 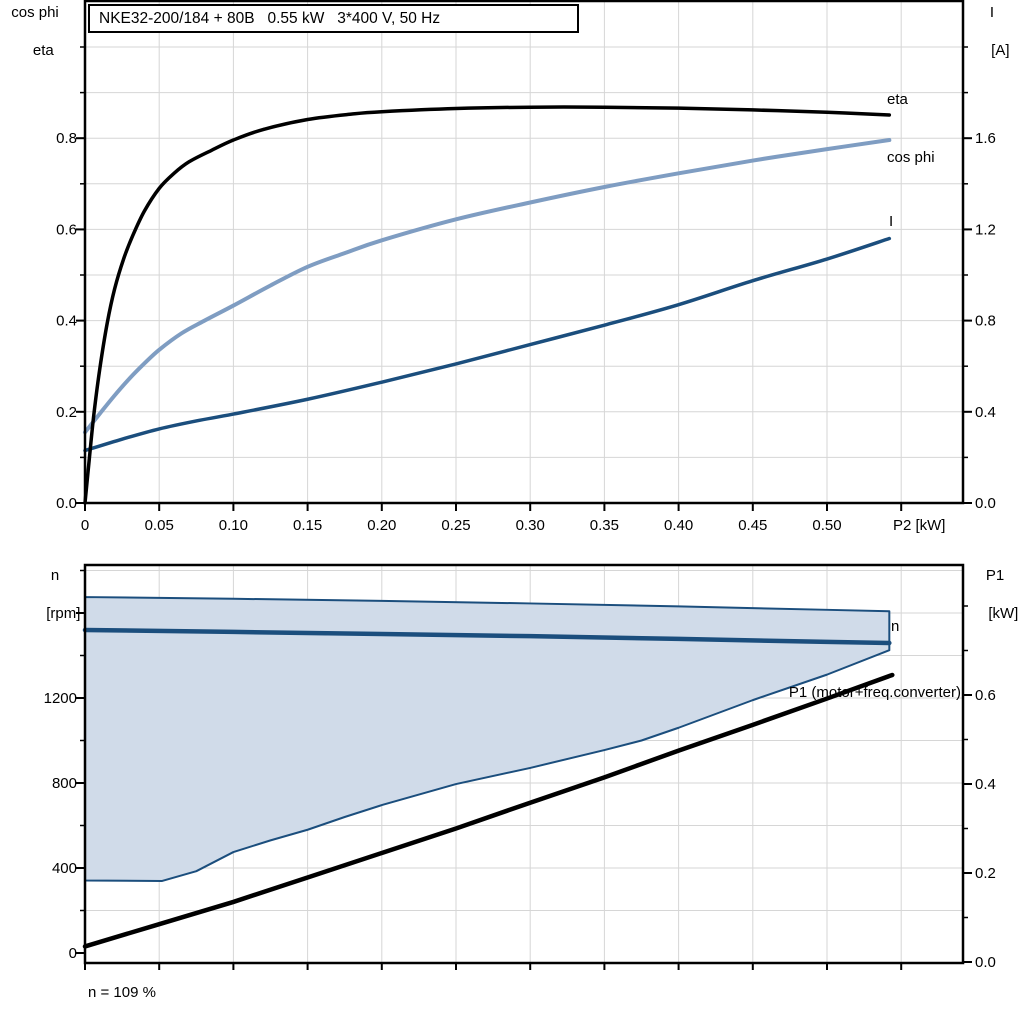 I want to click on curve-n, so click(x=487, y=636).